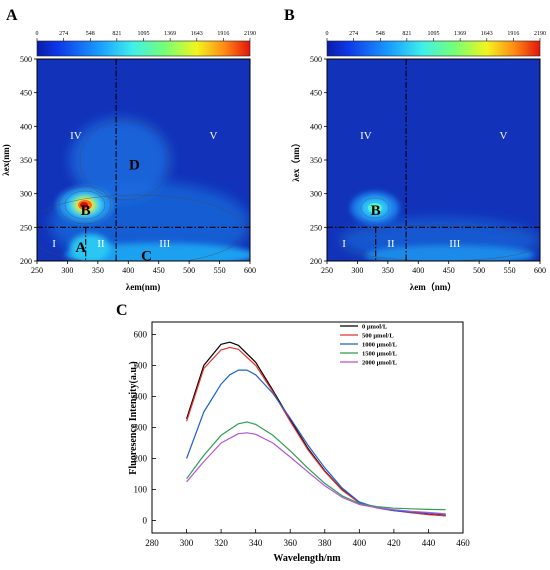 This screenshot has height=570, width=550. What do you see at coordinates (433, 287) in the screenshot?
I see `heatmap-b-xlabel: λem（nm）` at bounding box center [433, 287].